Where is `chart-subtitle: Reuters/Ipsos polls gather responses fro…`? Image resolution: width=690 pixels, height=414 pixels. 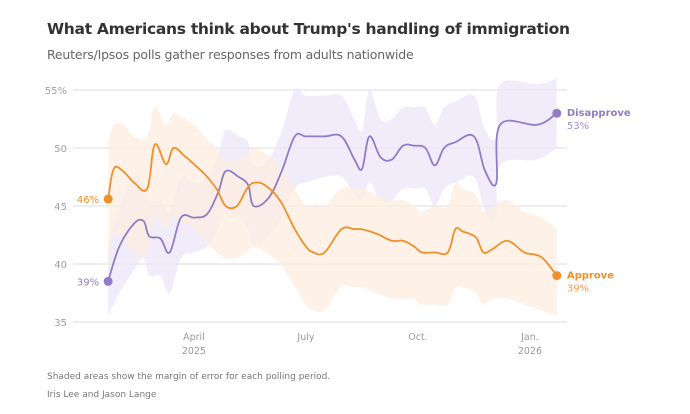 chart-subtitle: Reuters/Ipsos polls gather responses fro… is located at coordinates (230, 54).